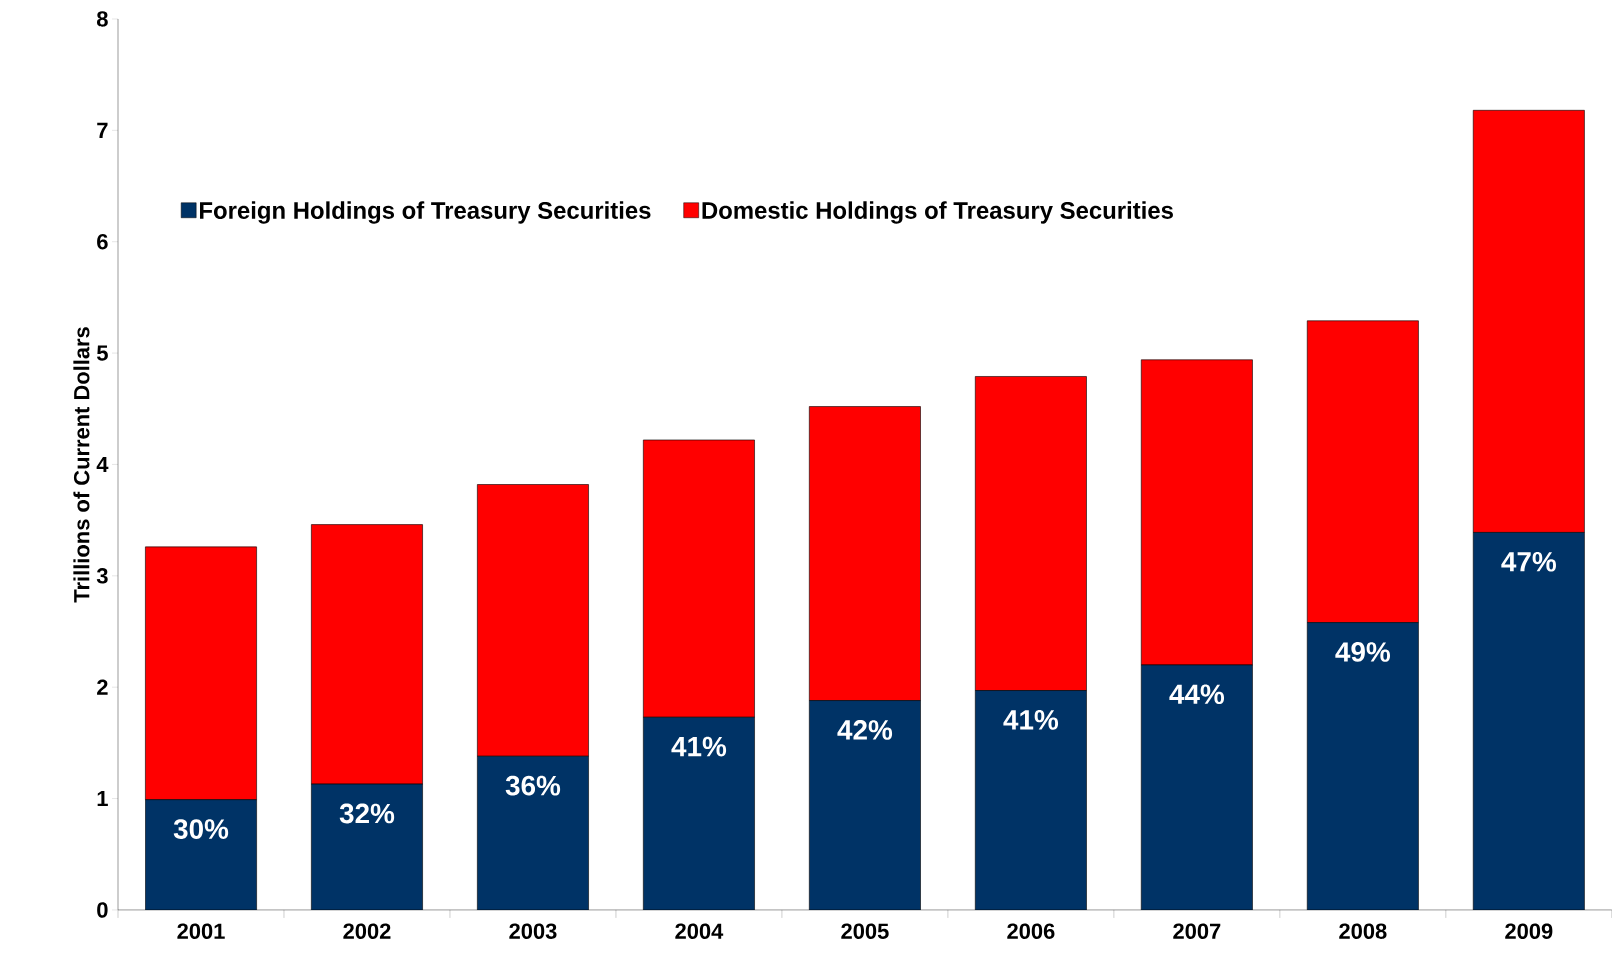 The image size is (1612, 963). I want to click on x-tick-label: 2002, so click(367, 931).